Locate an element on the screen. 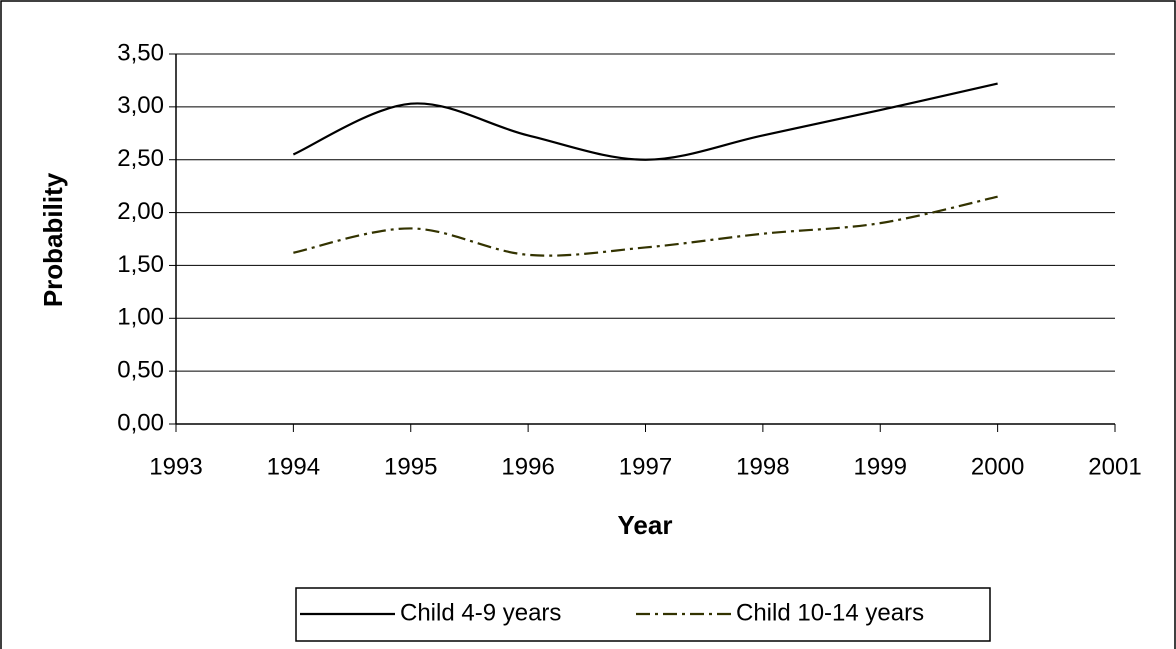  x-tick-label: 1995 is located at coordinates (410, 466).